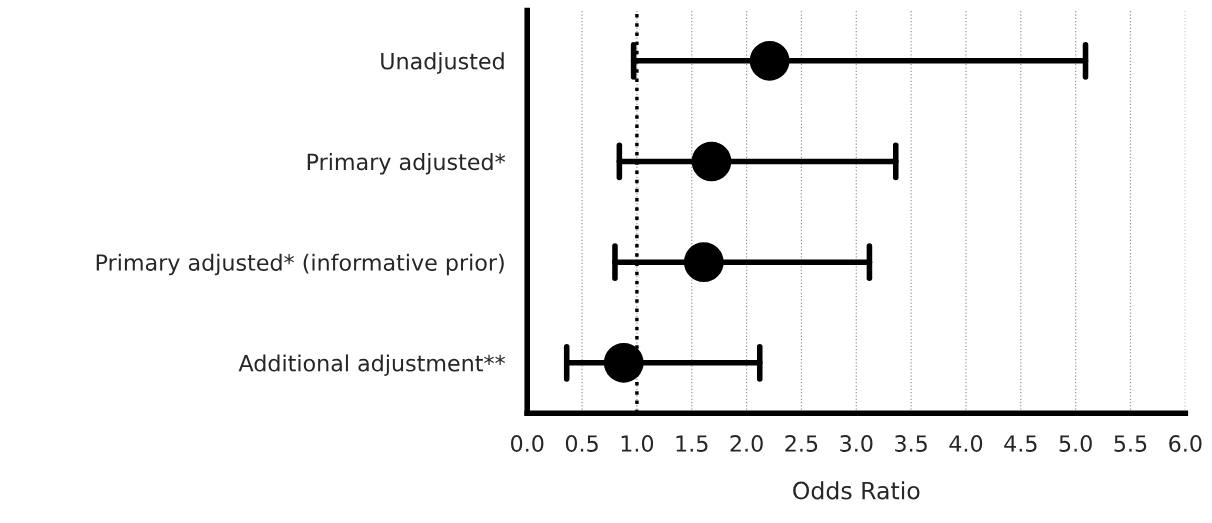  Describe the element at coordinates (406, 164) in the screenshot. I see `y-tick-label: Primary adjusted*` at that location.